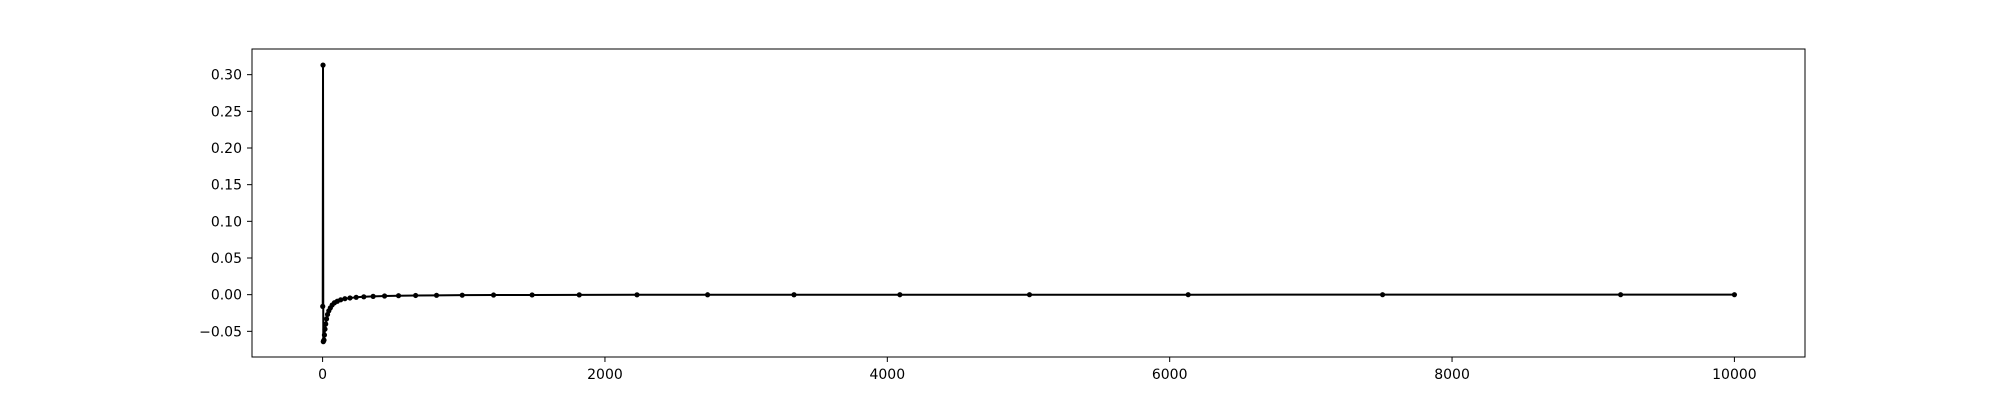 This screenshot has height=400, width=2000. Describe the element at coordinates (1734, 375) in the screenshot. I see `x-tick-label: 10000` at that location.